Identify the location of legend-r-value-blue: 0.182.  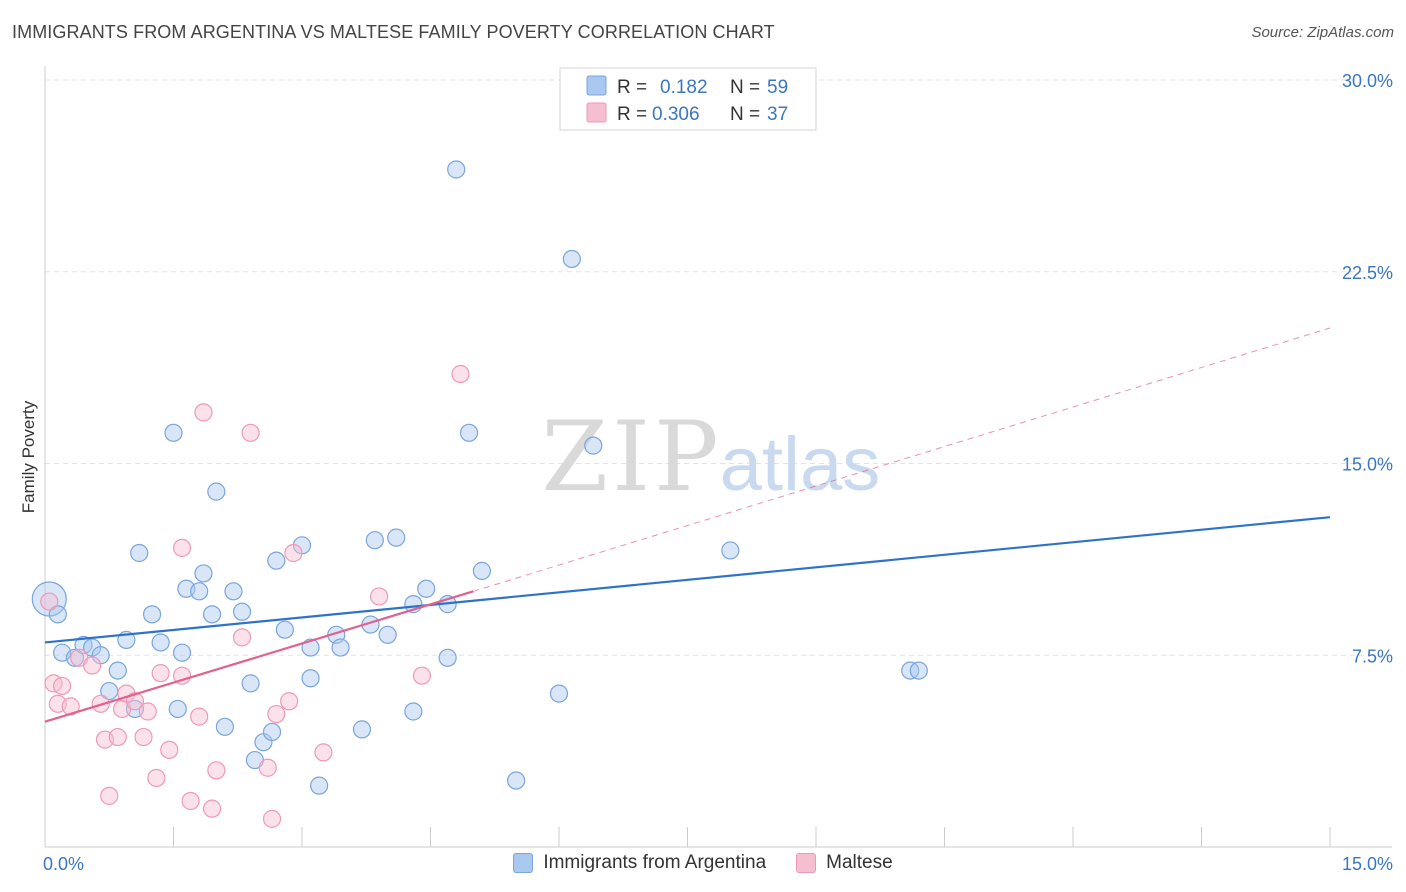
(684, 87).